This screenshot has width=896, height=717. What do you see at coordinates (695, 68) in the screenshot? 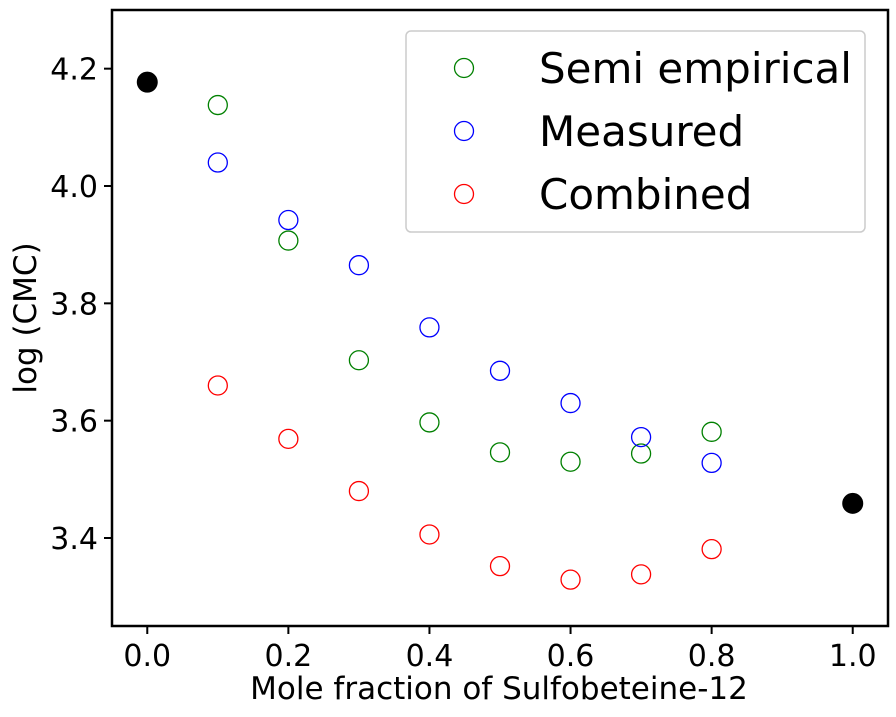
I see `legend-label-semi-empirical: Semi empirical` at bounding box center [695, 68].